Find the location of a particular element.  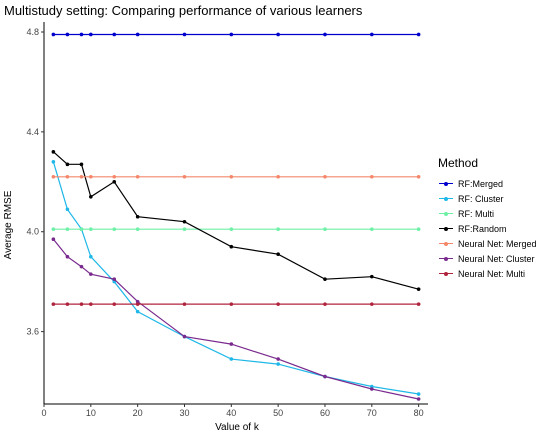

legend-item: Neural Net: Merged is located at coordinates (487, 243).